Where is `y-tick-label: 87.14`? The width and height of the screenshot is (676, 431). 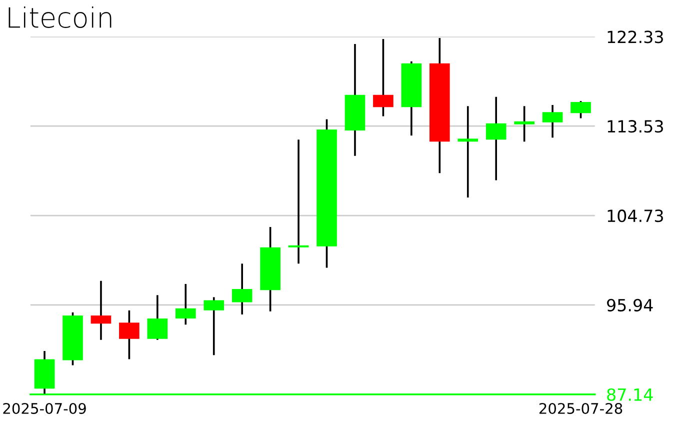
y-tick-label: 87.14 is located at coordinates (630, 394).